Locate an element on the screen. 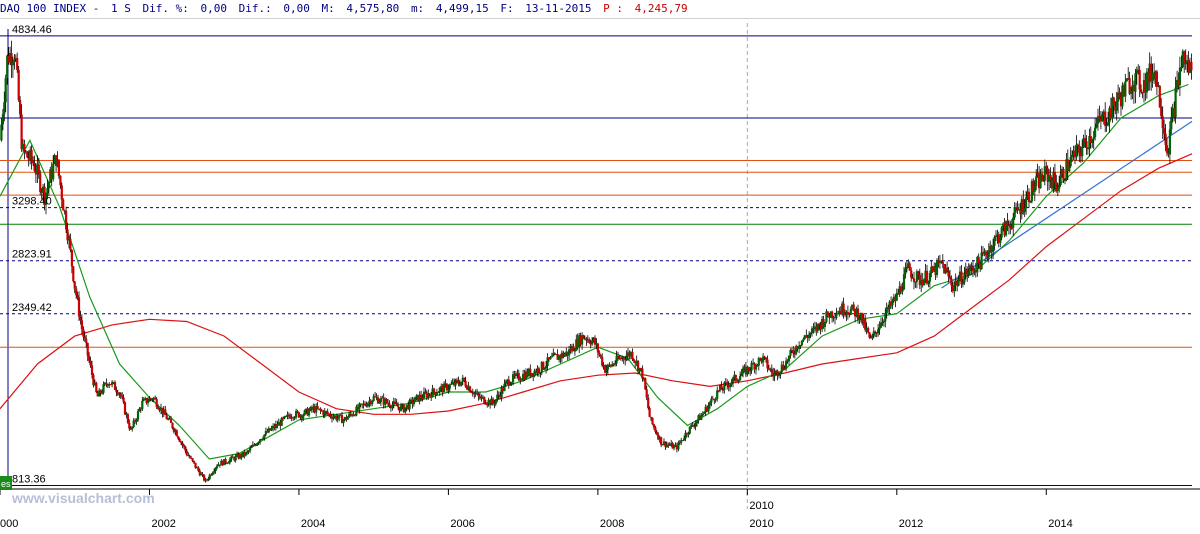 The width and height of the screenshot is (1200, 534). price-label: P : is located at coordinates (613, 8).